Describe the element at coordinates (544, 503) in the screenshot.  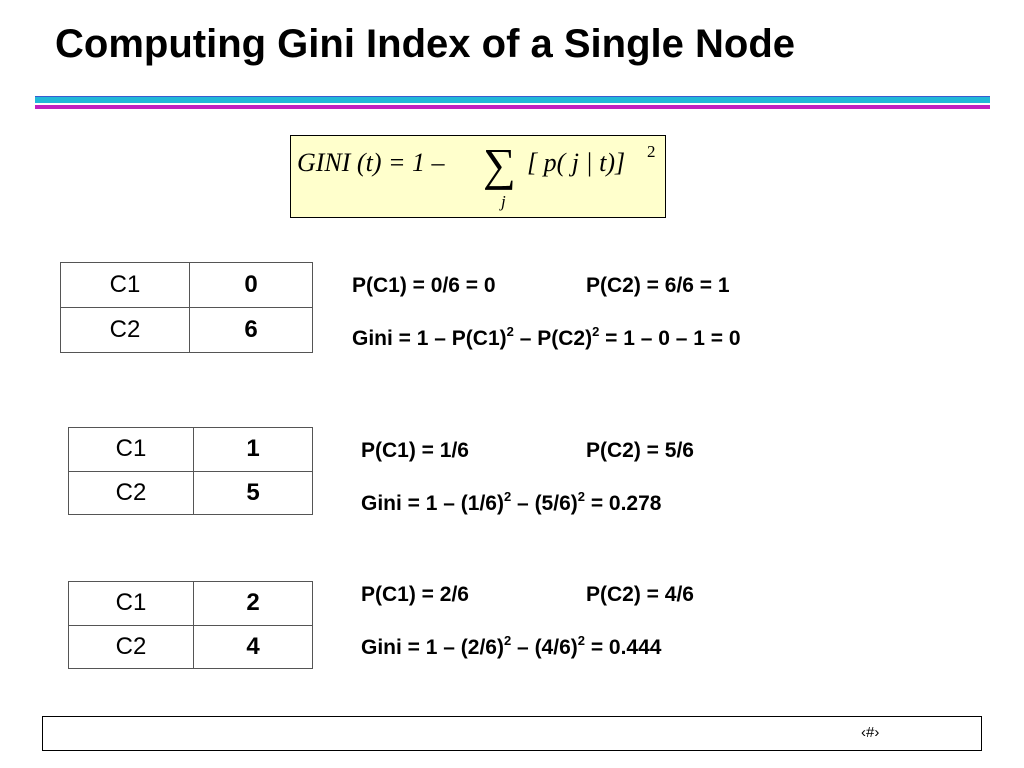
I see `gini-text: – (5/6)` at that location.